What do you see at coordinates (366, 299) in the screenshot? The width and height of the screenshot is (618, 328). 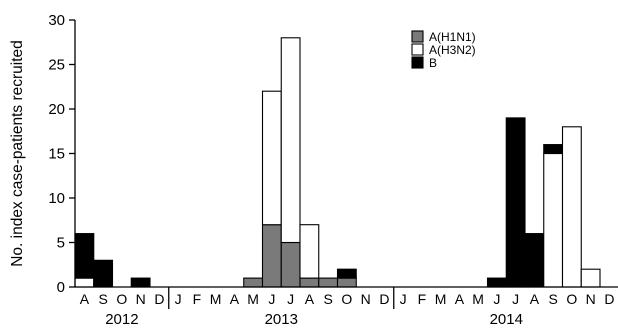 I see `month-label-15: N` at bounding box center [366, 299].